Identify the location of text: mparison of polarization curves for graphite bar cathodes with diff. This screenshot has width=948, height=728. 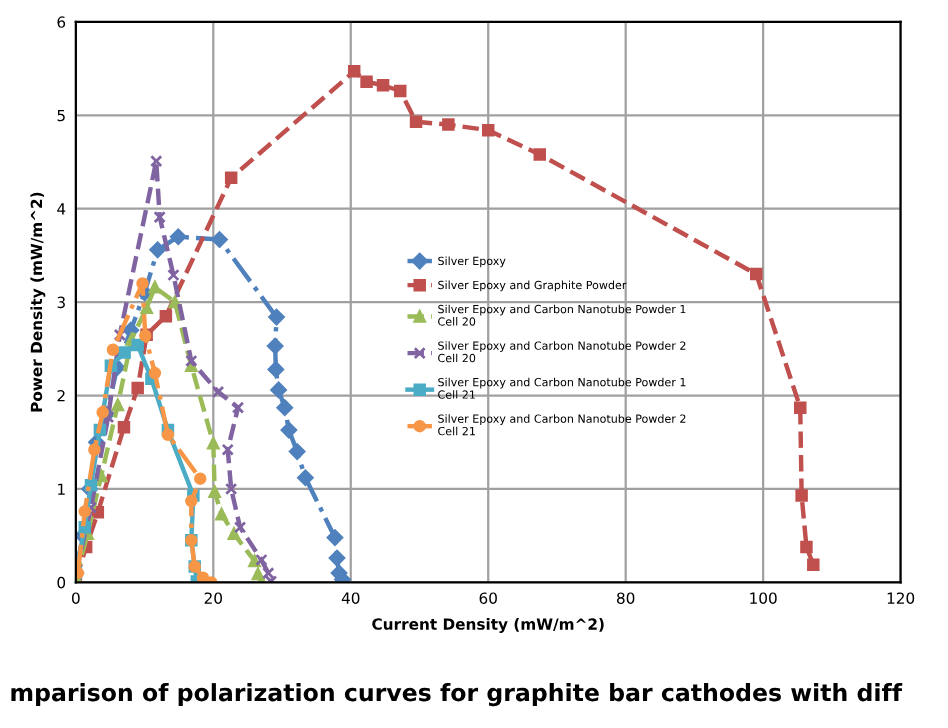
(457, 695).